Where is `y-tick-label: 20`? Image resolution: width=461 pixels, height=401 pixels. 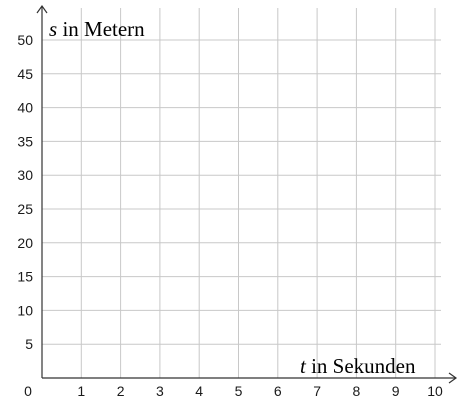 y-tick-label: 20 is located at coordinates (25, 243).